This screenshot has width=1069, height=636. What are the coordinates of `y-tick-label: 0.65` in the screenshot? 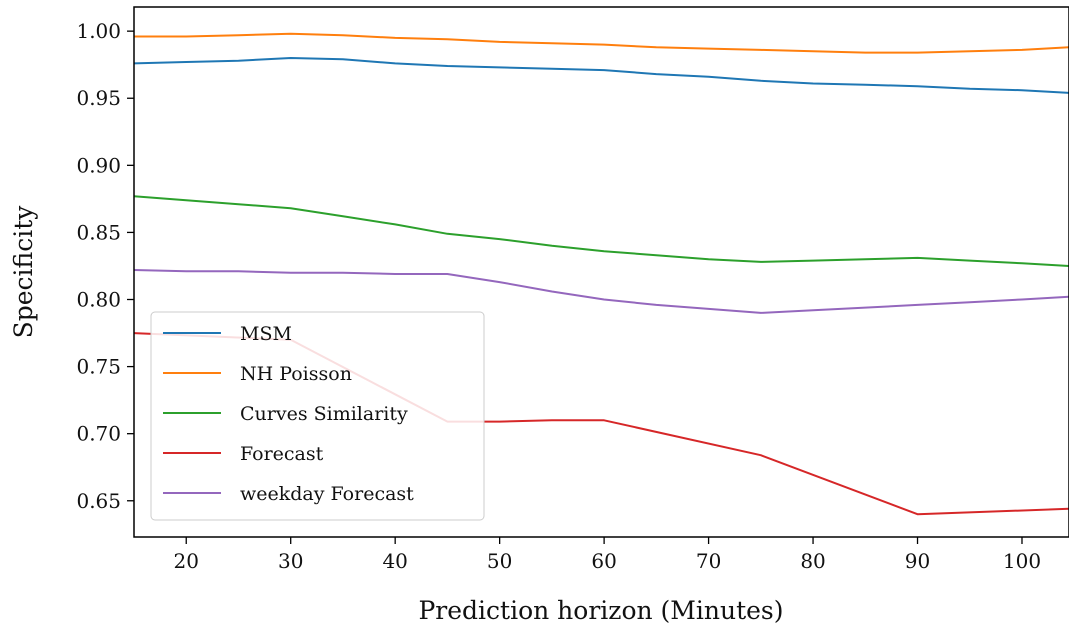 It's located at (98, 501).